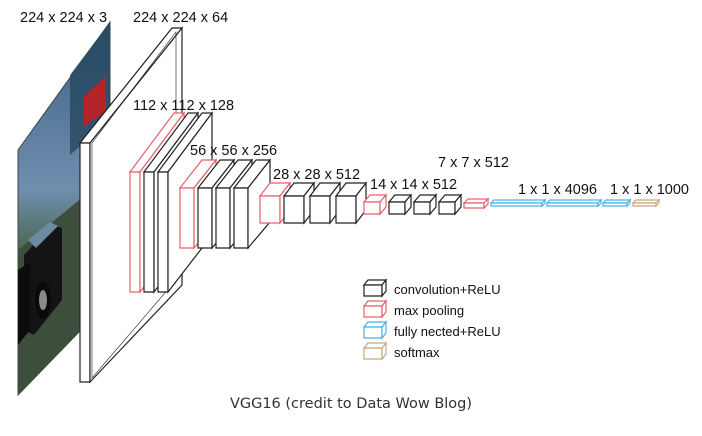 This screenshot has height=436, width=702. Describe the element at coordinates (447, 289) in the screenshot. I see `legend-label-conv: convolution+ReLU` at that location.